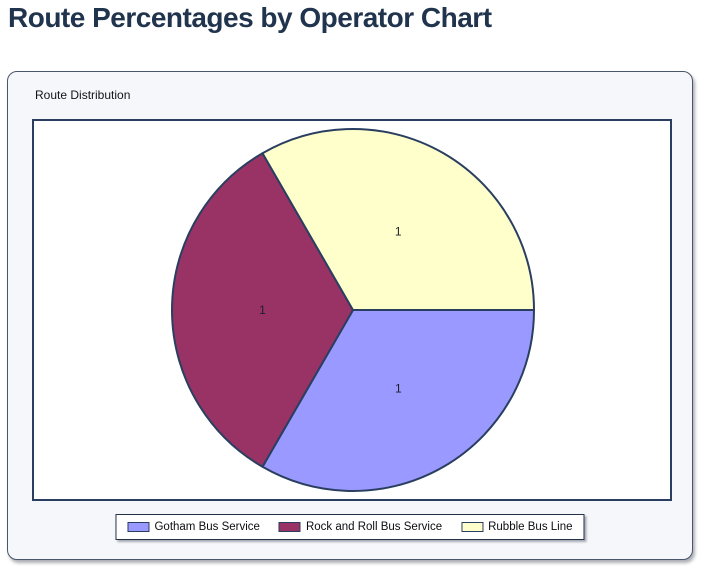 The image size is (708, 573). What do you see at coordinates (398, 219) in the screenshot?
I see `pie-slice-rubble-bus-line` at bounding box center [398, 219].